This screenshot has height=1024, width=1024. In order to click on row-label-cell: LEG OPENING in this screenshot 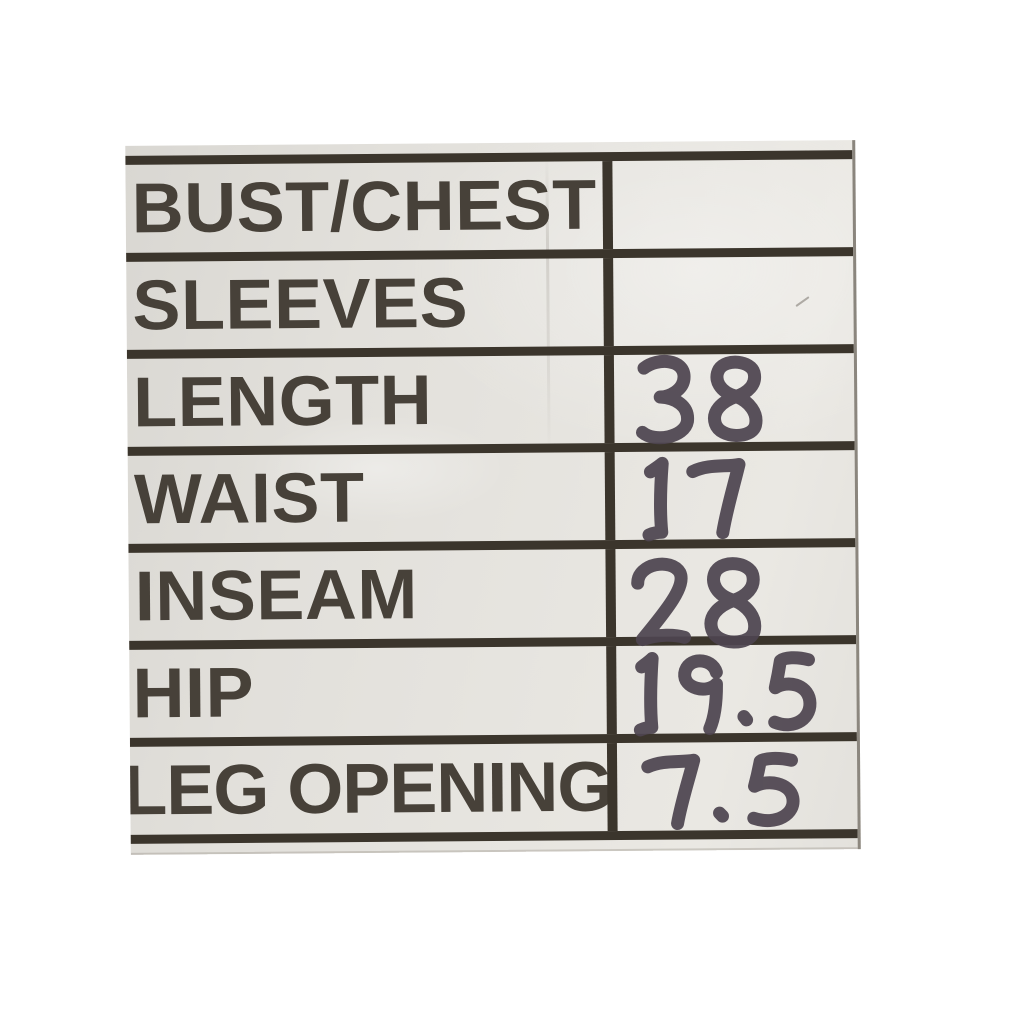, I will do `click(368, 789)`.